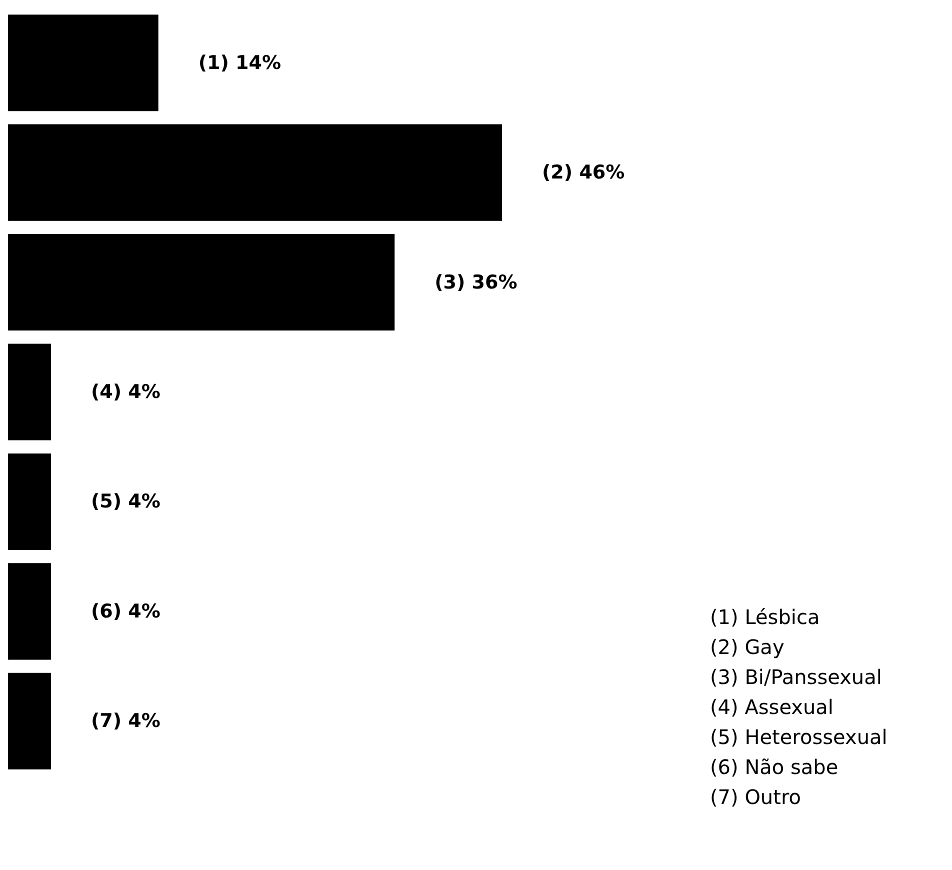 The image size is (952, 870). I want to click on data-label: (2) 46%, so click(583, 173).